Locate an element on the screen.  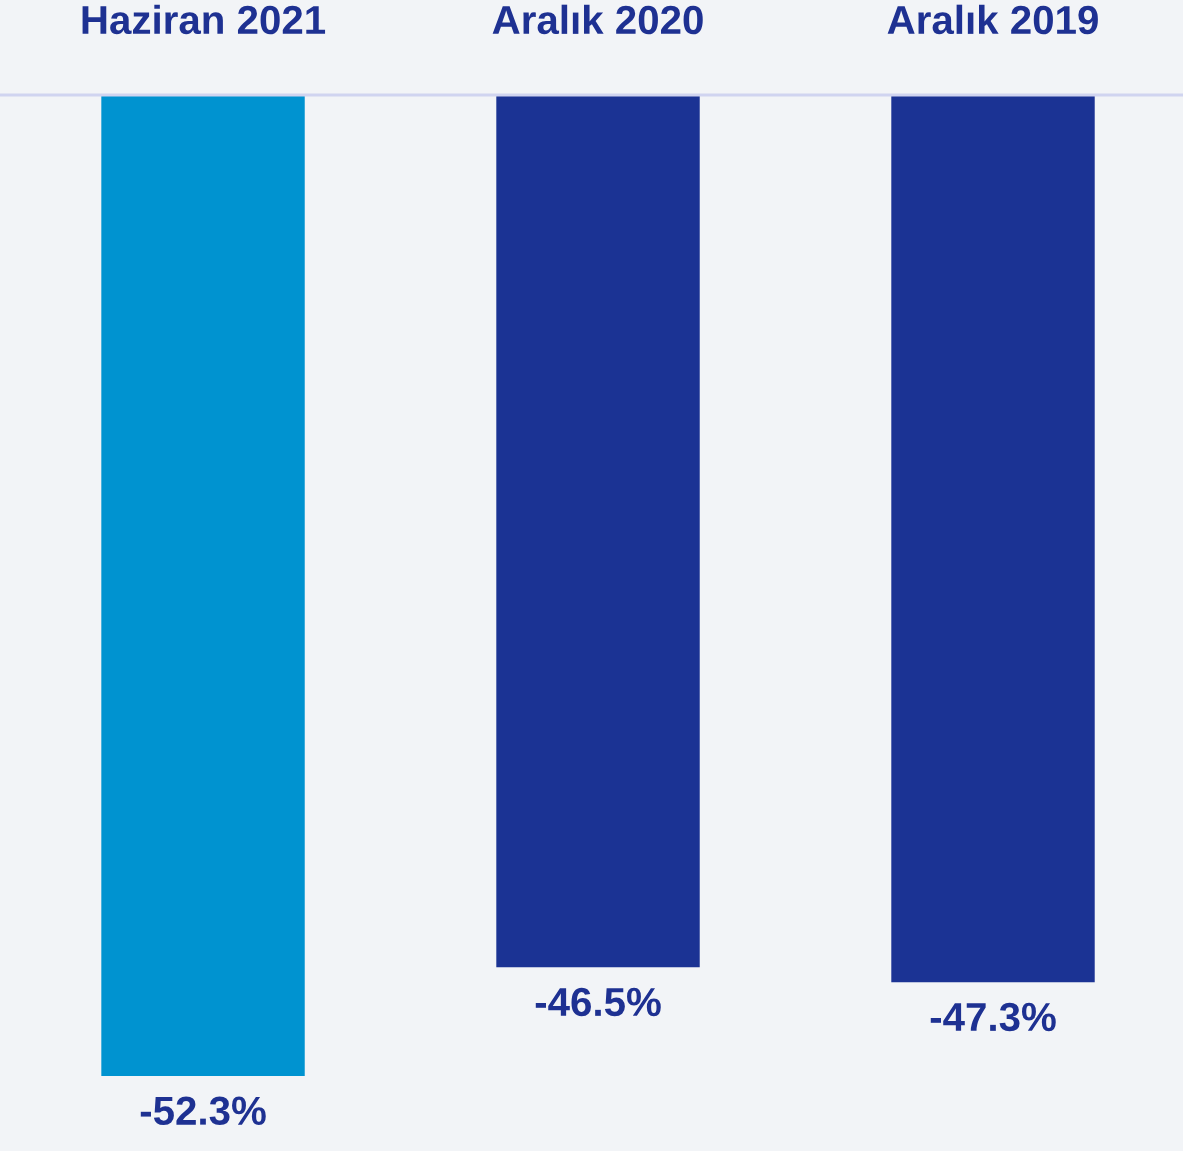
x-tick-label: Aralık 2019 is located at coordinates (992, 19).